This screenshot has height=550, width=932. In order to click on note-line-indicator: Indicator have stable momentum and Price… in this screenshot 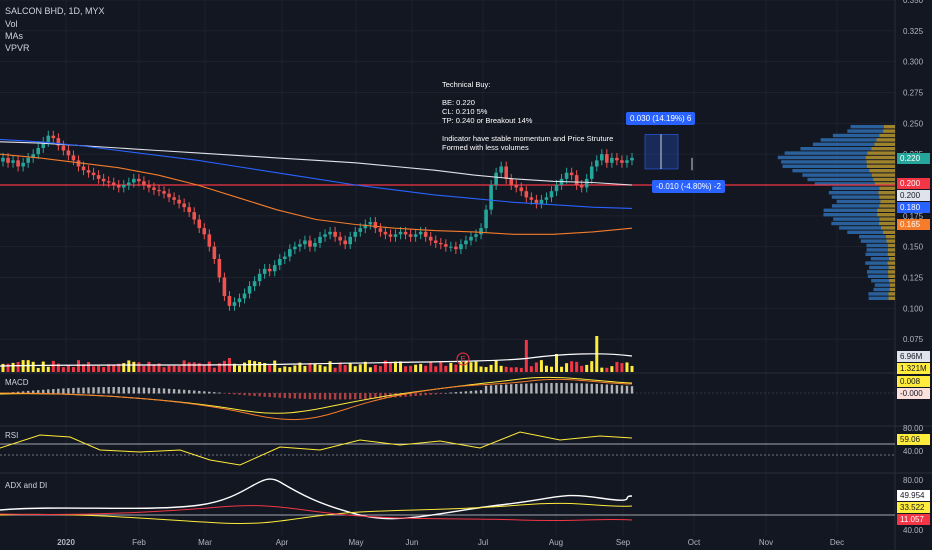, I will do `click(527, 138)`.